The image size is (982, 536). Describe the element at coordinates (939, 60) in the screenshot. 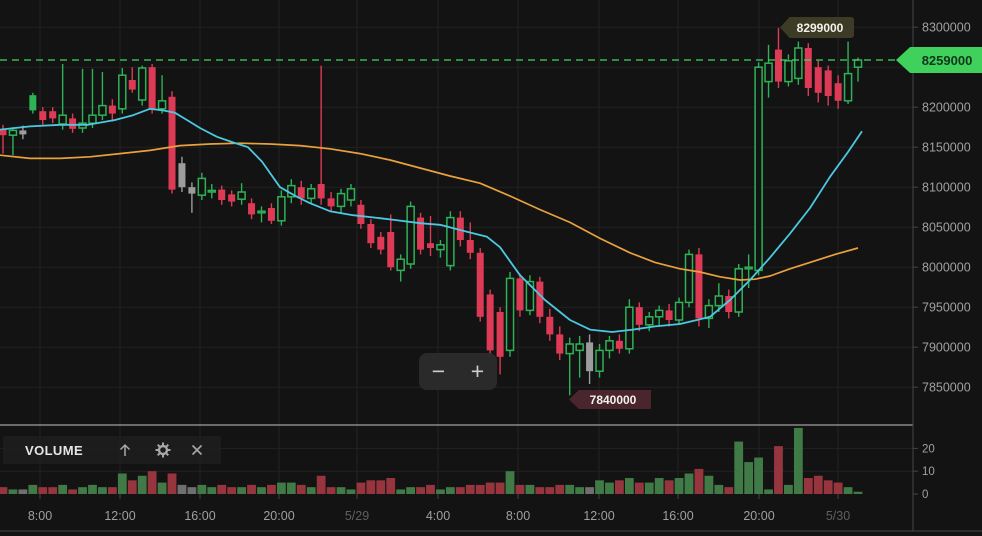

I see `current-price-tag: 8259000` at that location.